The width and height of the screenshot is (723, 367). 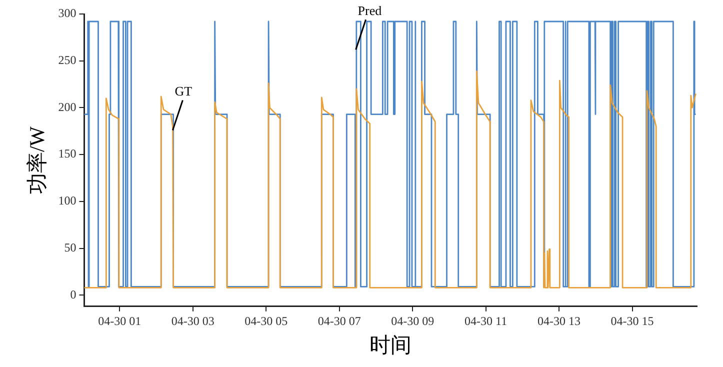 What do you see at coordinates (632, 321) in the screenshot?
I see `x-tick-label: 04-30 15` at bounding box center [632, 321].